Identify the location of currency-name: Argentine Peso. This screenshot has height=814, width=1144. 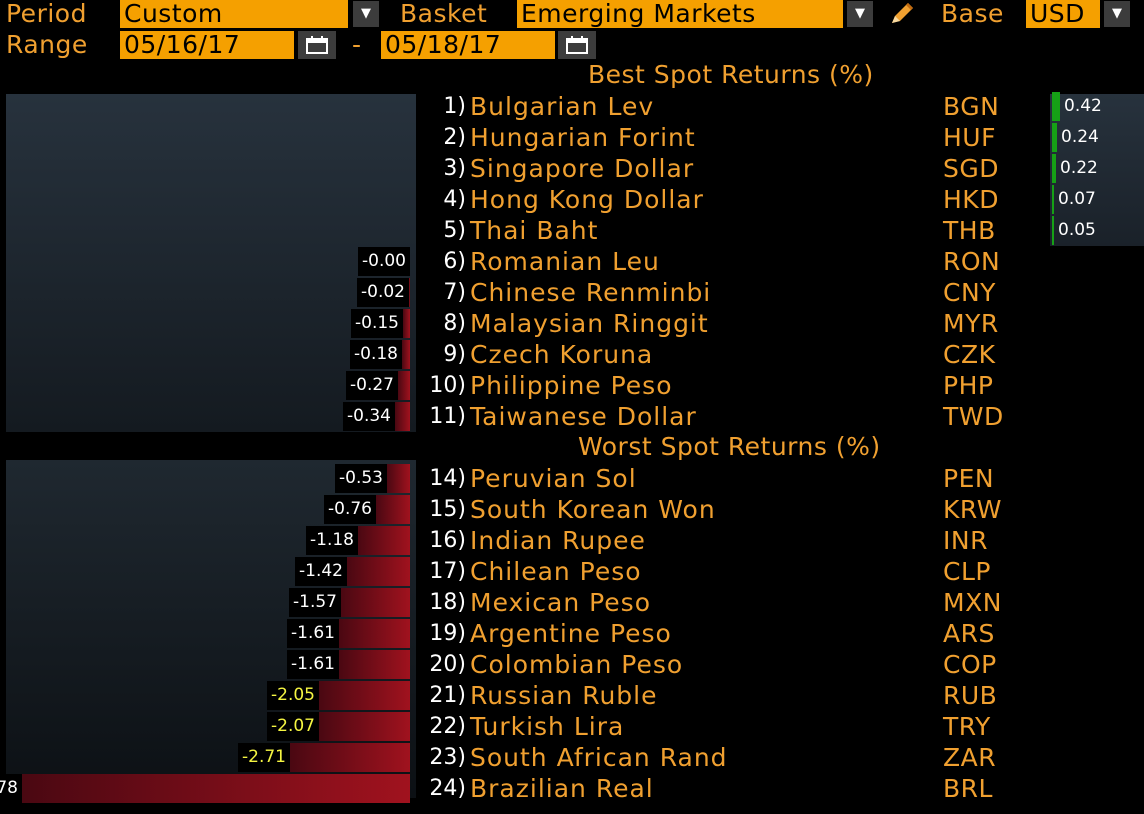
(571, 633).